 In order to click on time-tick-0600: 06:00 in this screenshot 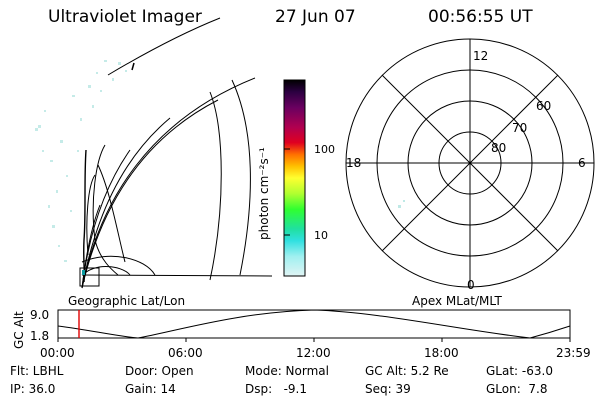, I will do `click(185, 353)`.